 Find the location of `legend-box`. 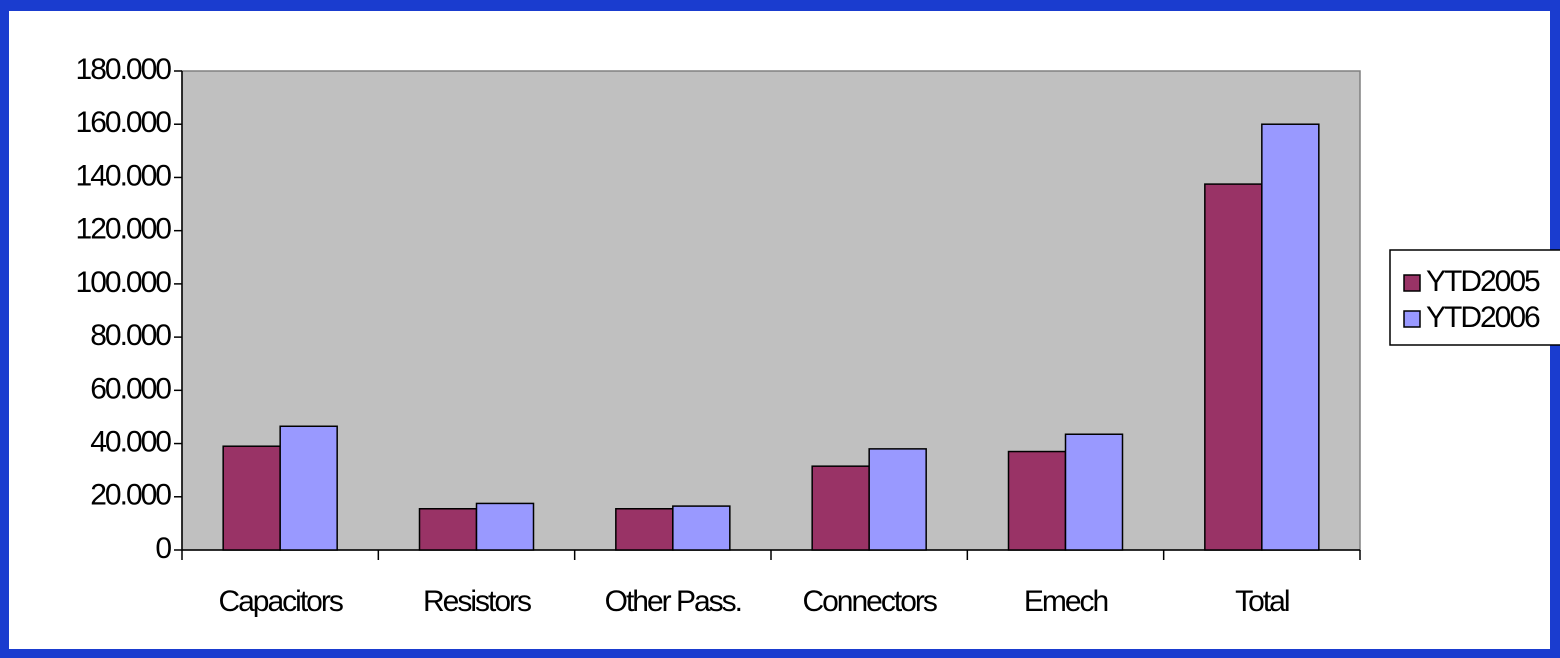

legend-box is located at coordinates (1474, 297).